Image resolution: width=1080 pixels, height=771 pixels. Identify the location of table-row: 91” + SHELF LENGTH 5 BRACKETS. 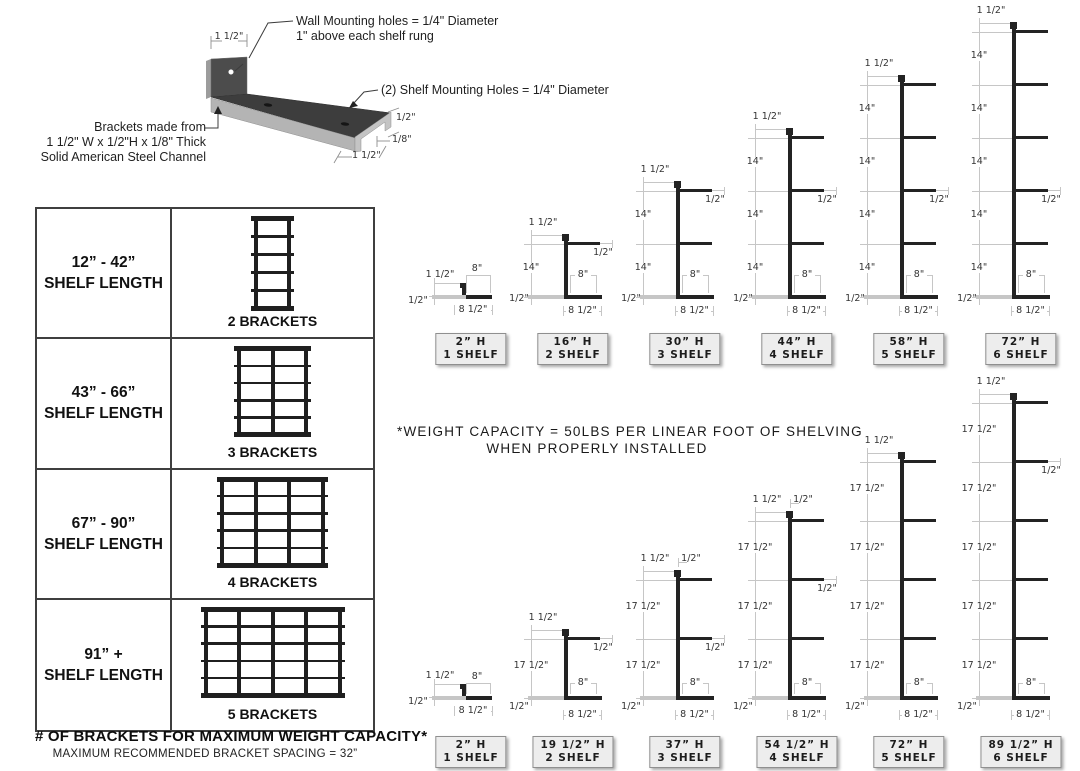
(205, 664).